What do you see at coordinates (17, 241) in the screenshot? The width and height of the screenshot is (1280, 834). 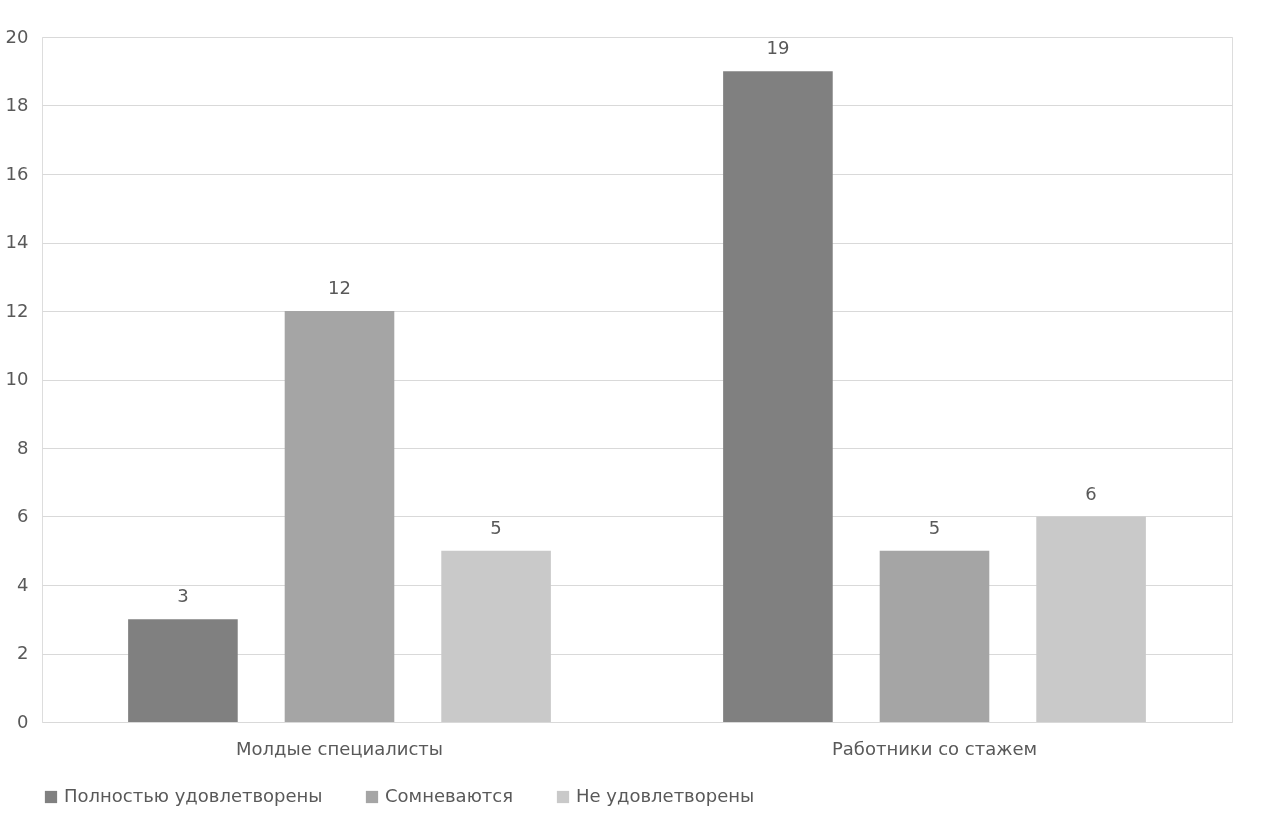 I see `y-tick-label: 14` at bounding box center [17, 241].